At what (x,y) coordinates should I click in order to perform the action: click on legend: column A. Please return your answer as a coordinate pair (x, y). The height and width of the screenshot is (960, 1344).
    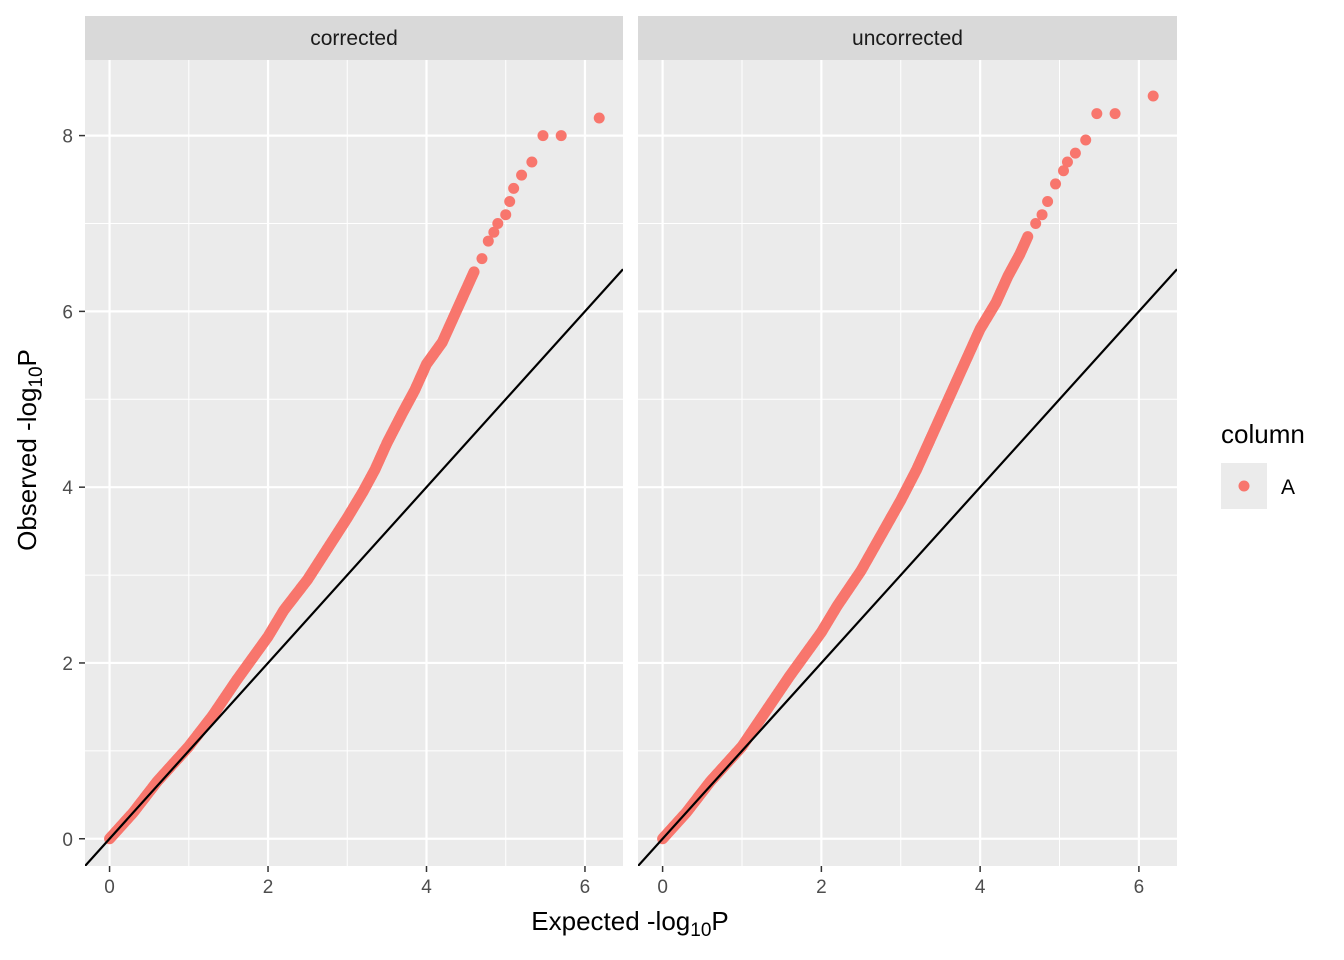
    Looking at the image, I should click on (1263, 464).